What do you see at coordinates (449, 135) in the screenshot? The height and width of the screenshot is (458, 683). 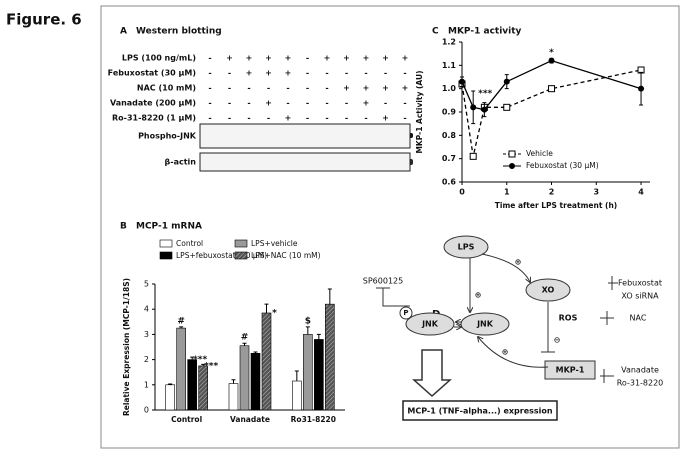 I see `y-tick-label: 0.8` at bounding box center [449, 135].